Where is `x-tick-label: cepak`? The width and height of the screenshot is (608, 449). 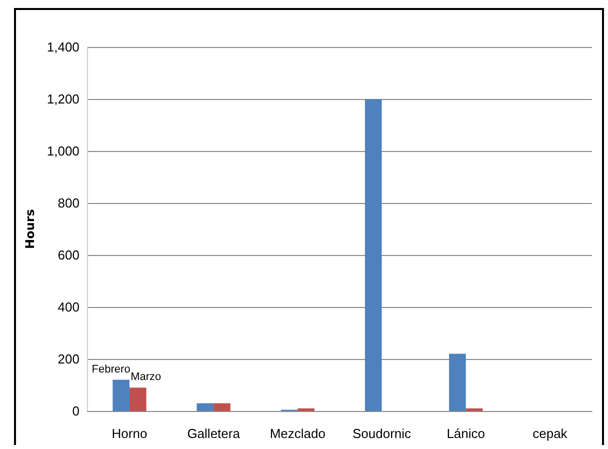
x-tick-label: cepak is located at coordinates (550, 433).